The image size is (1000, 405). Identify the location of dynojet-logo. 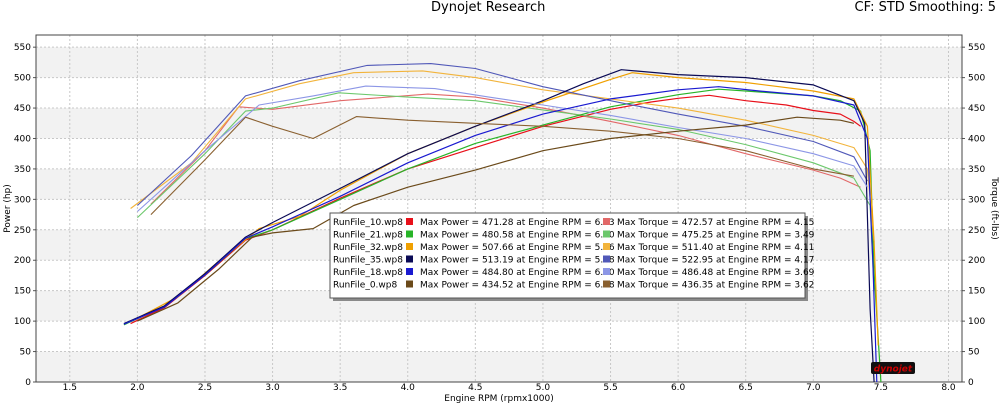
(893, 368).